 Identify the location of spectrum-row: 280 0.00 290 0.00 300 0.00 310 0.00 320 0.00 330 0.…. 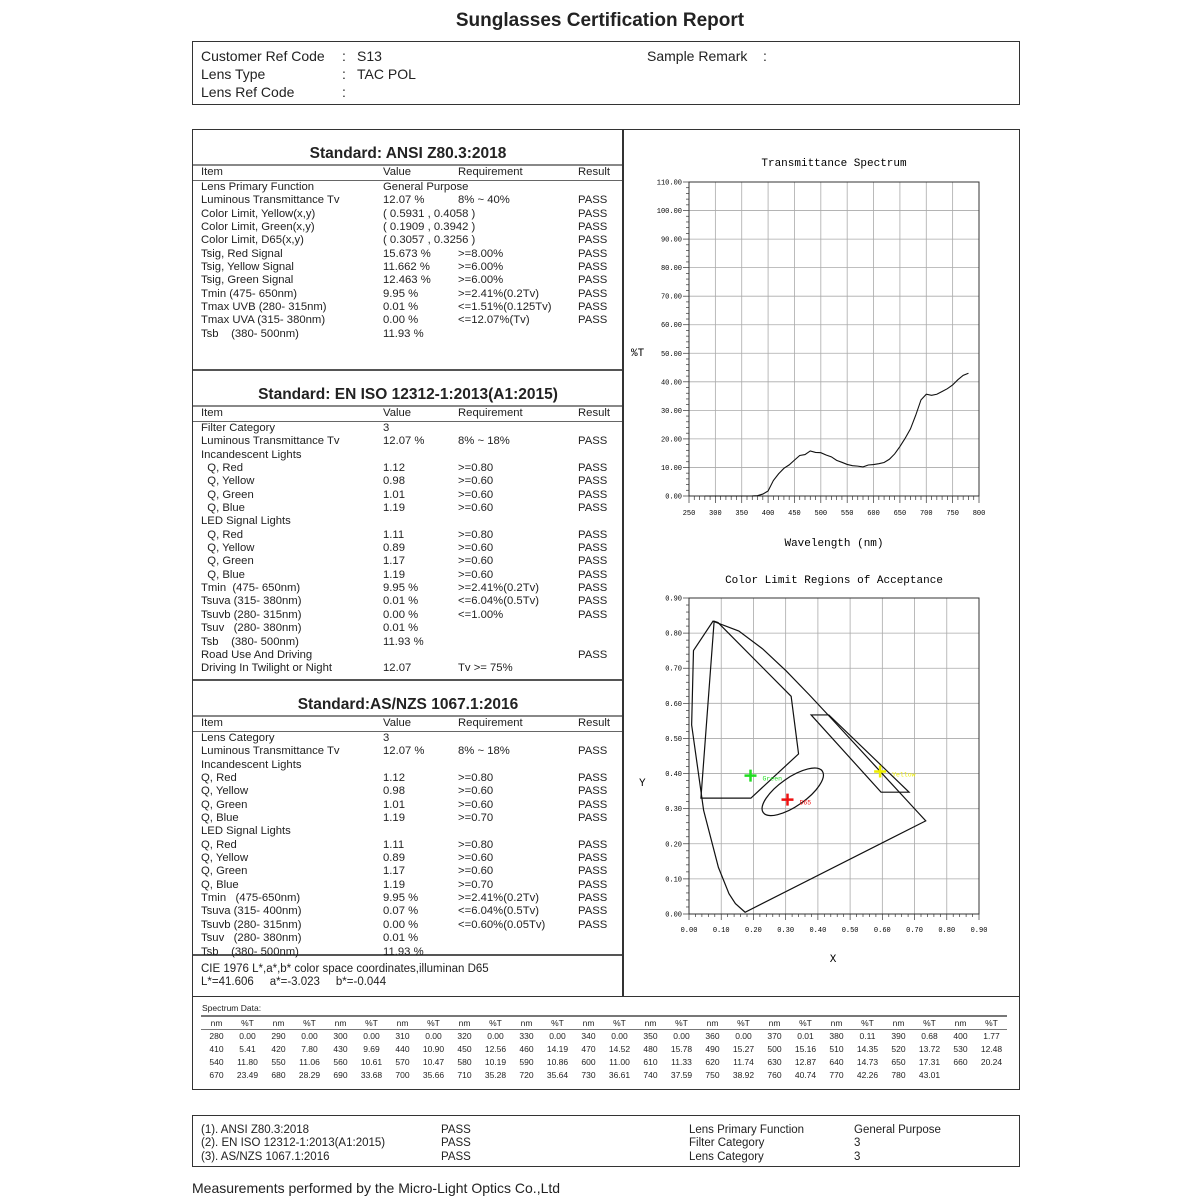
(604, 1035).